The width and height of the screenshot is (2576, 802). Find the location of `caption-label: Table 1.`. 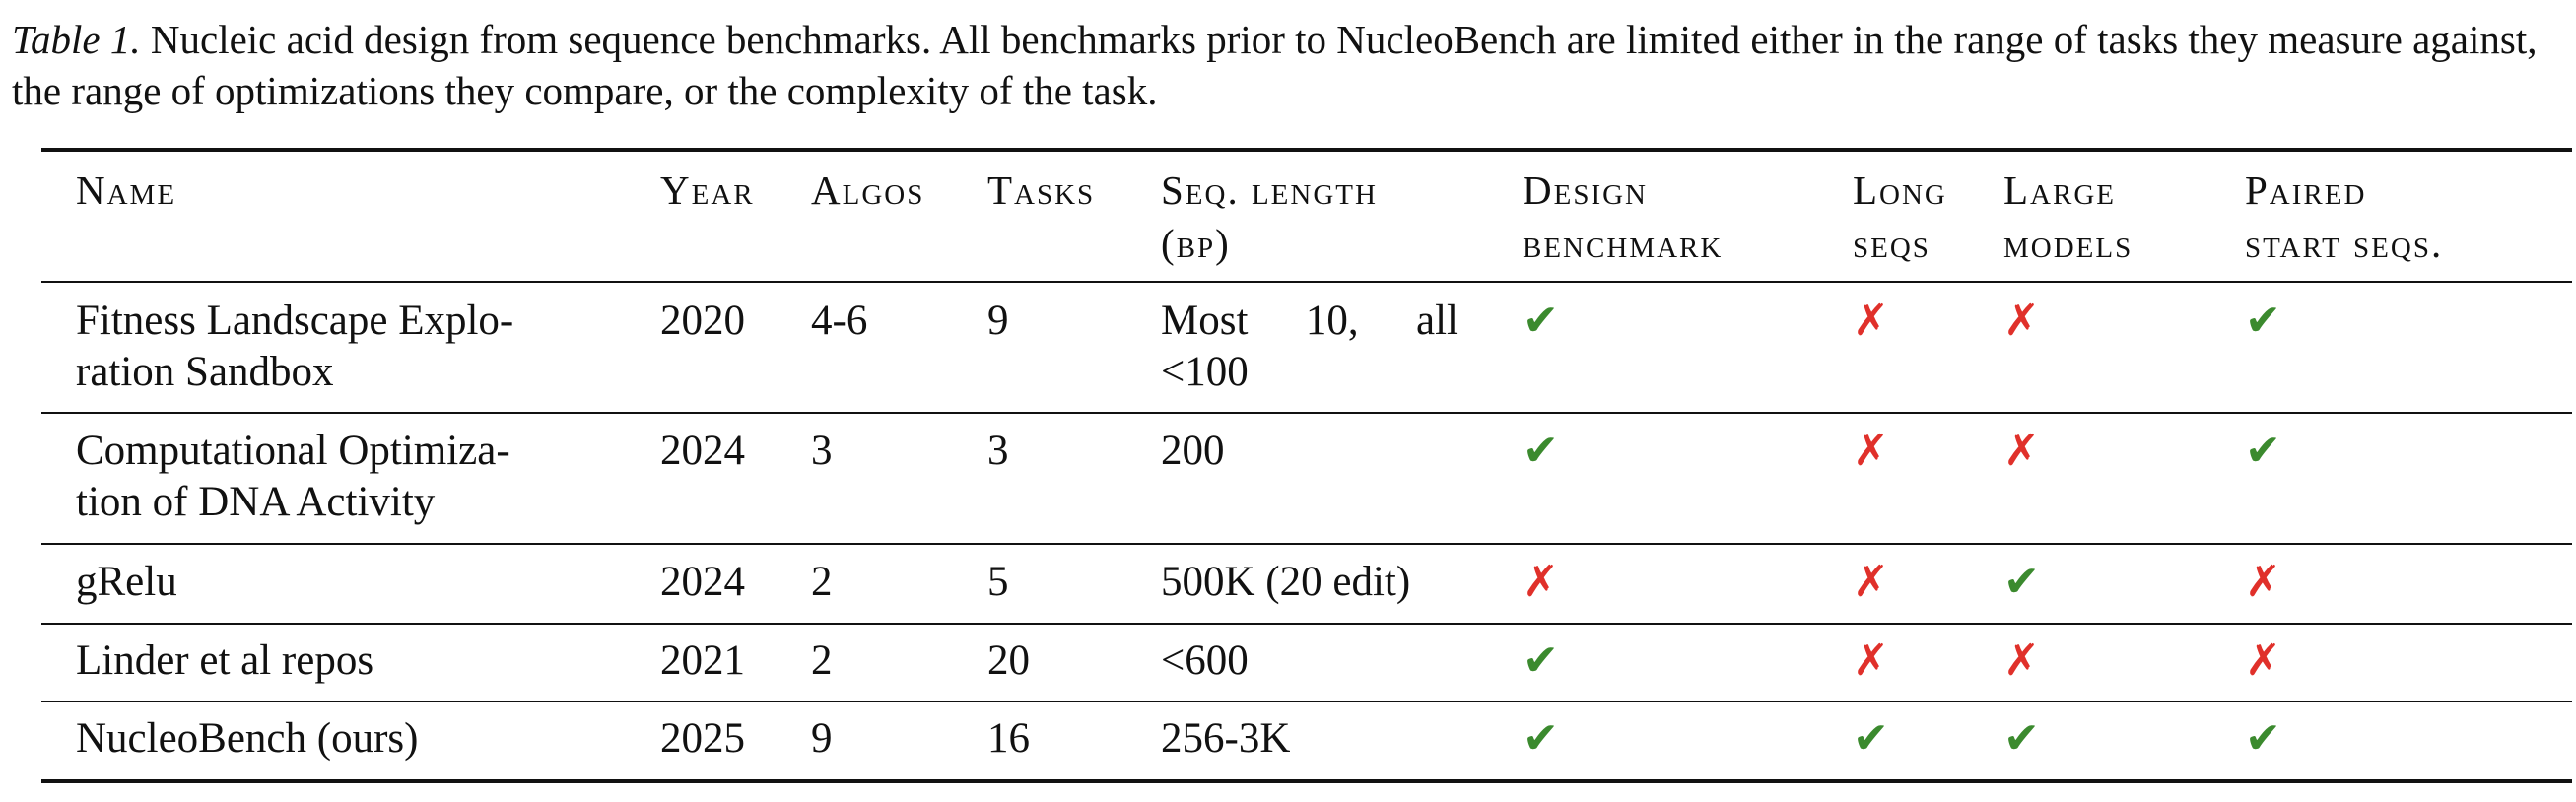

caption-label: Table 1. is located at coordinates (77, 39).